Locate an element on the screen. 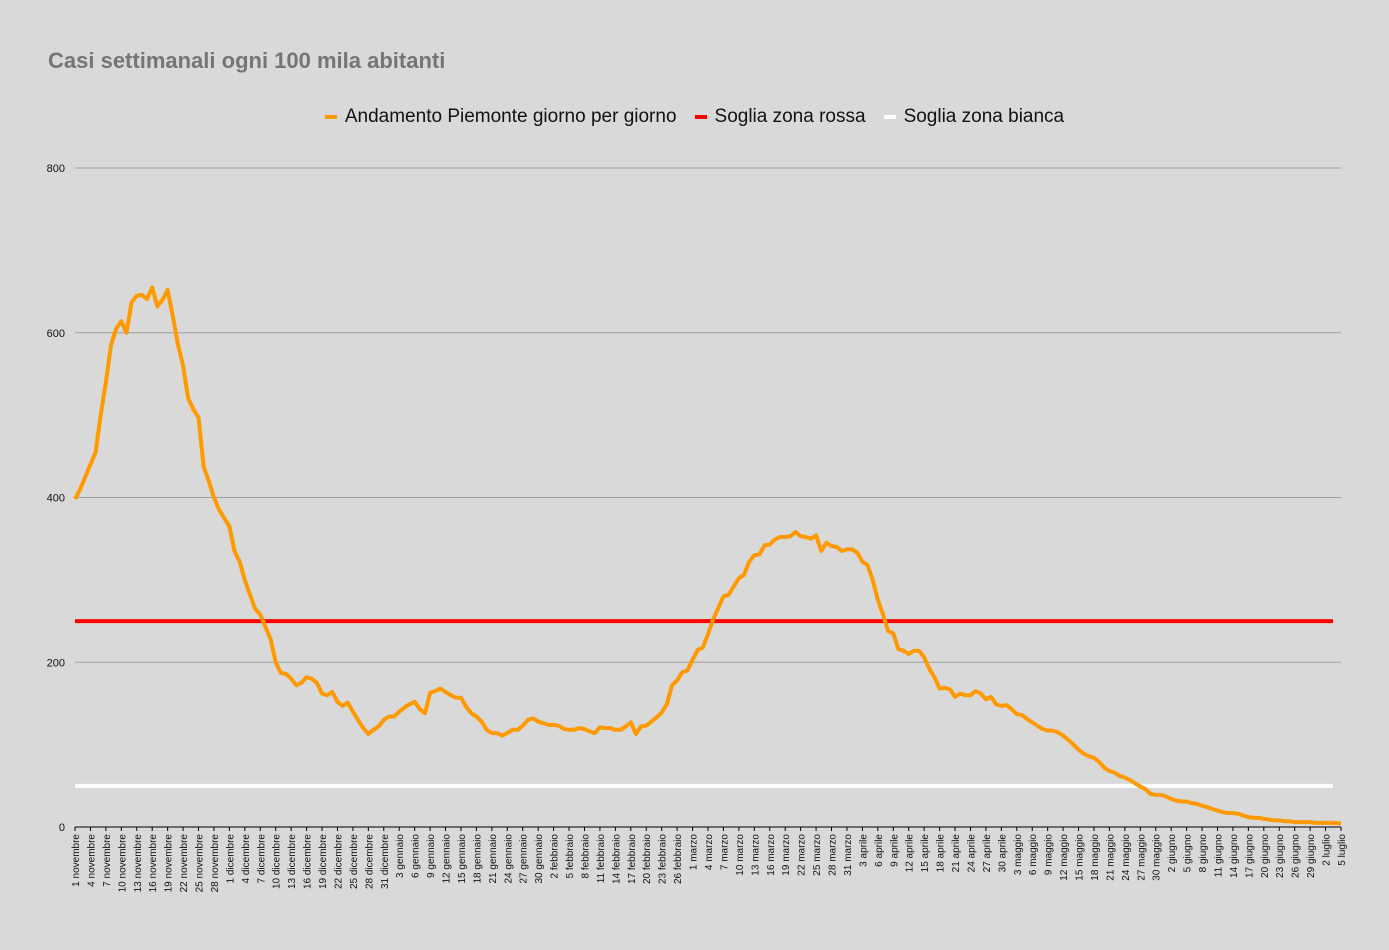  x-tick-label: 2 luglio is located at coordinates (1327, 850).